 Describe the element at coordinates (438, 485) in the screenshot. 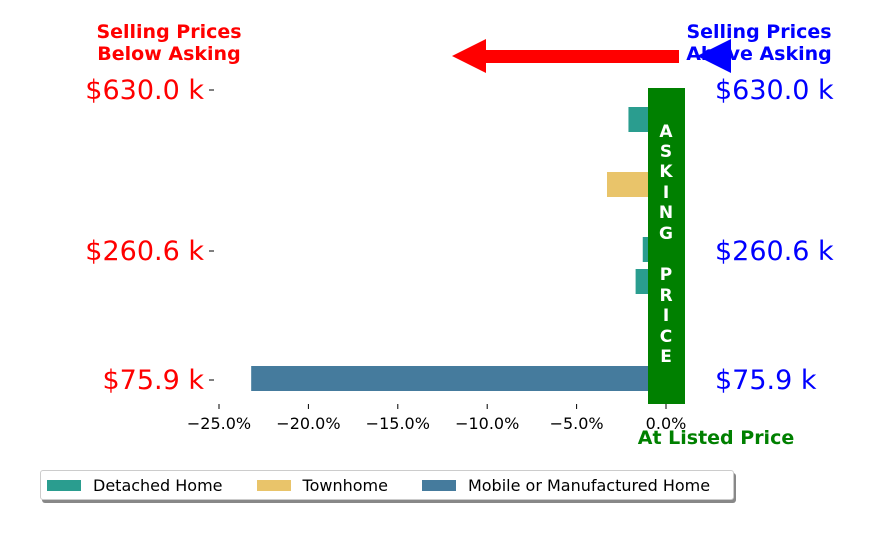

I see `legend-swatch-mobile` at that location.